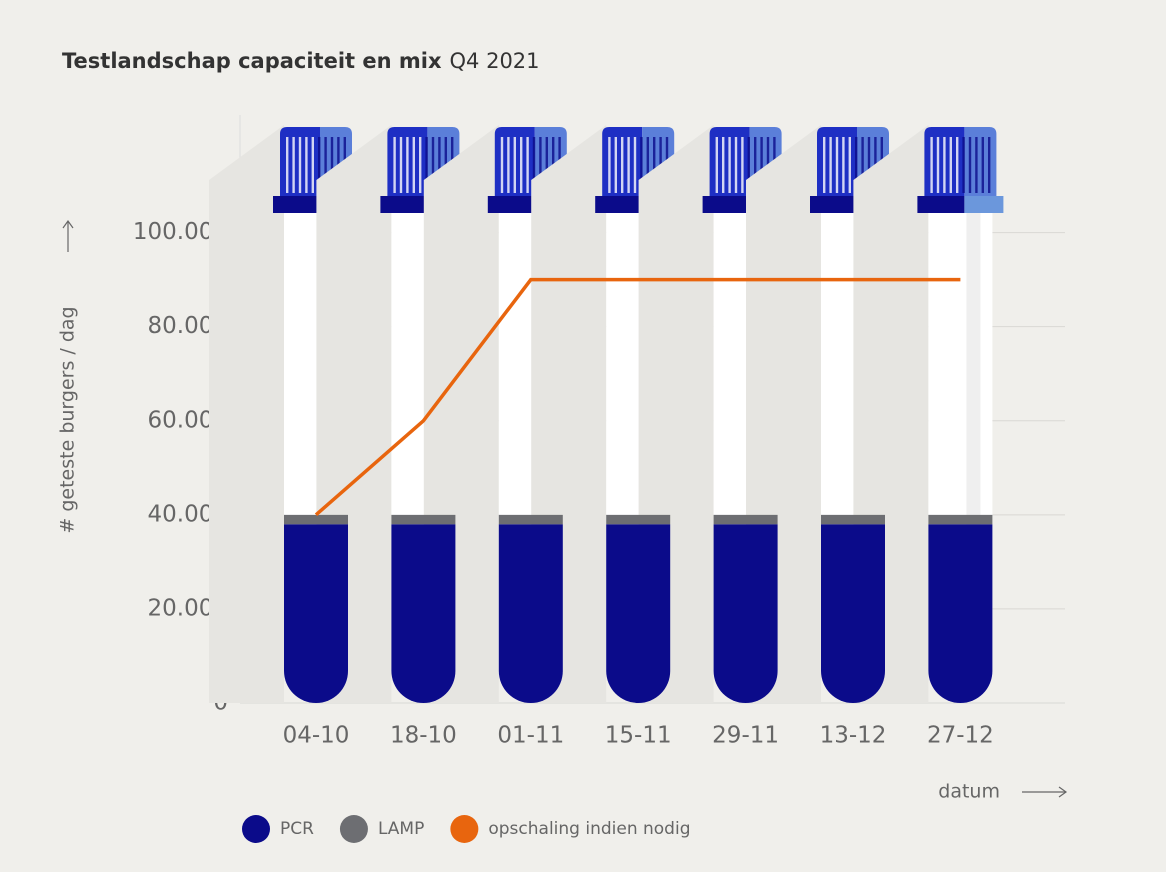 This screenshot has height=872, width=1166. What do you see at coordinates (495, 61) in the screenshot?
I see `chart-subtitle: Q4 2021` at bounding box center [495, 61].